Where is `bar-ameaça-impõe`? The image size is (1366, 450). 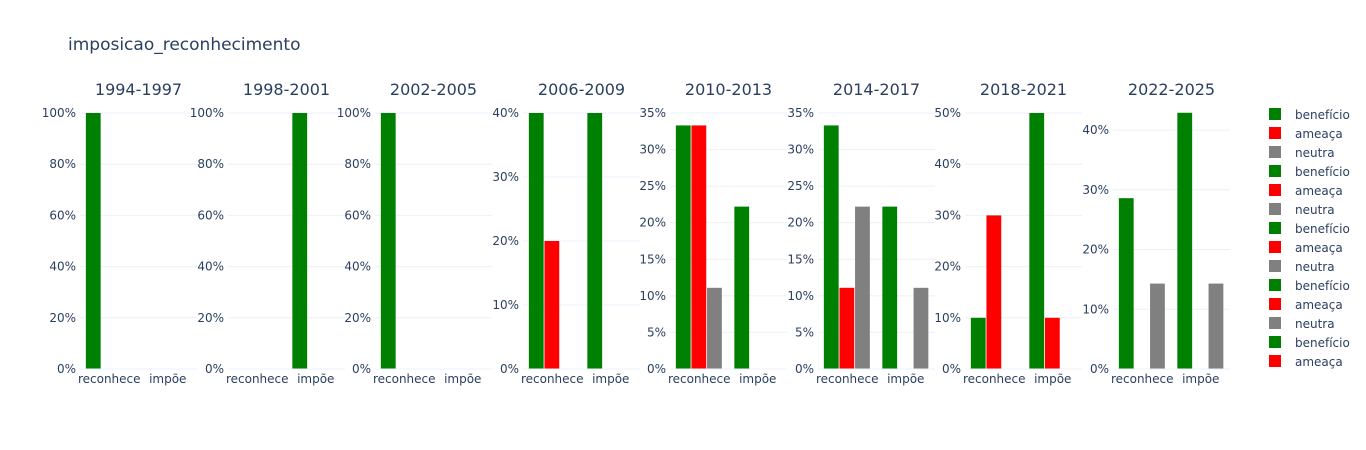
bar-ameaça-impõe is located at coordinates (1052, 343).